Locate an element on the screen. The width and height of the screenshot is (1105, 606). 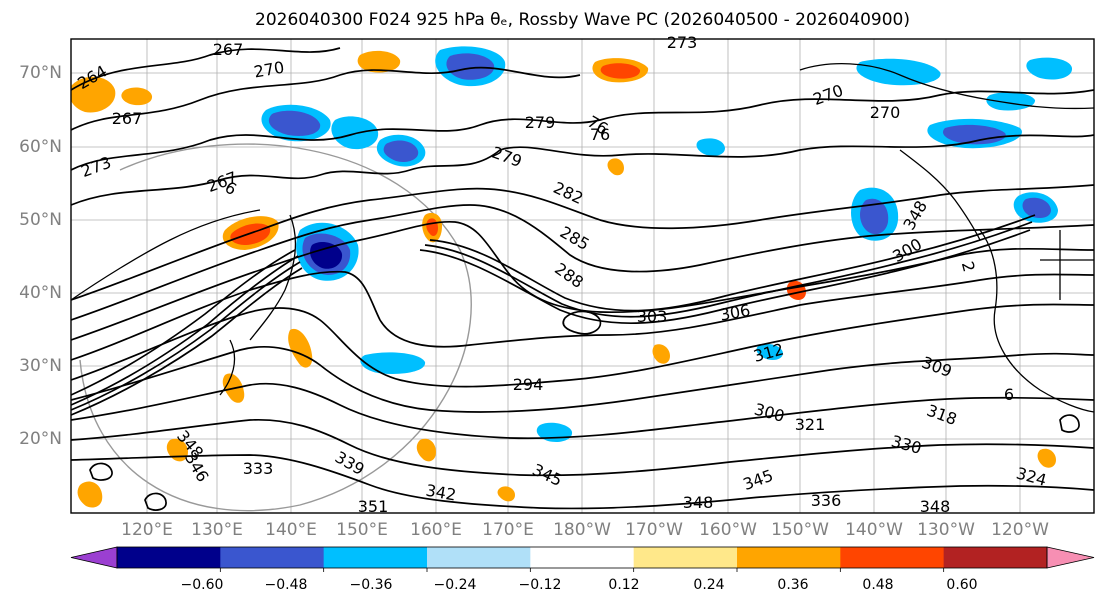
contour-label: 351 is located at coordinates (373, 506).